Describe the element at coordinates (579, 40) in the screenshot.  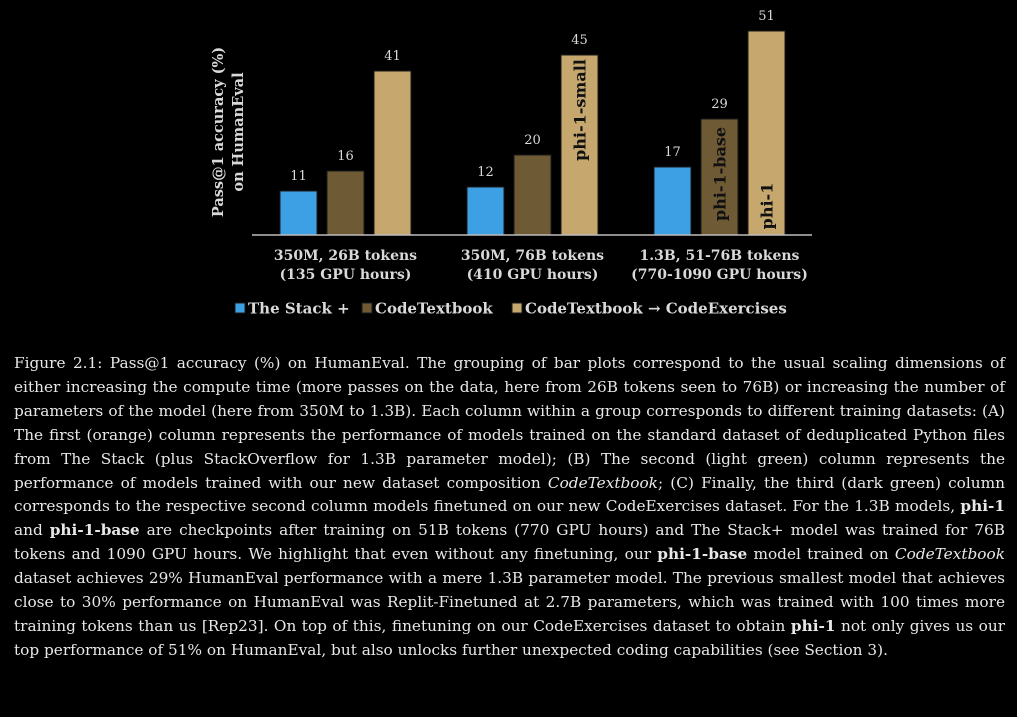
I see `bar-value-label: 45` at that location.